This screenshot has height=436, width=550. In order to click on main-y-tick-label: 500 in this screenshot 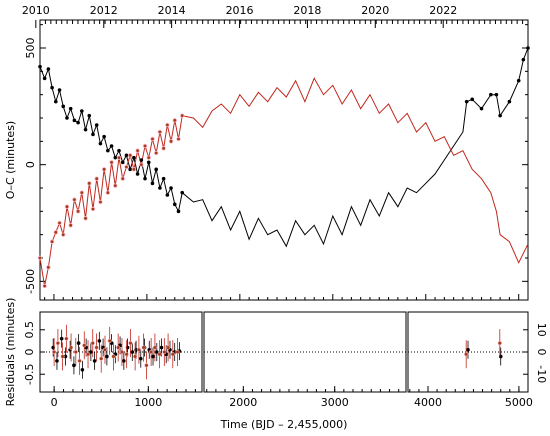, I will do `click(30, 48)`.